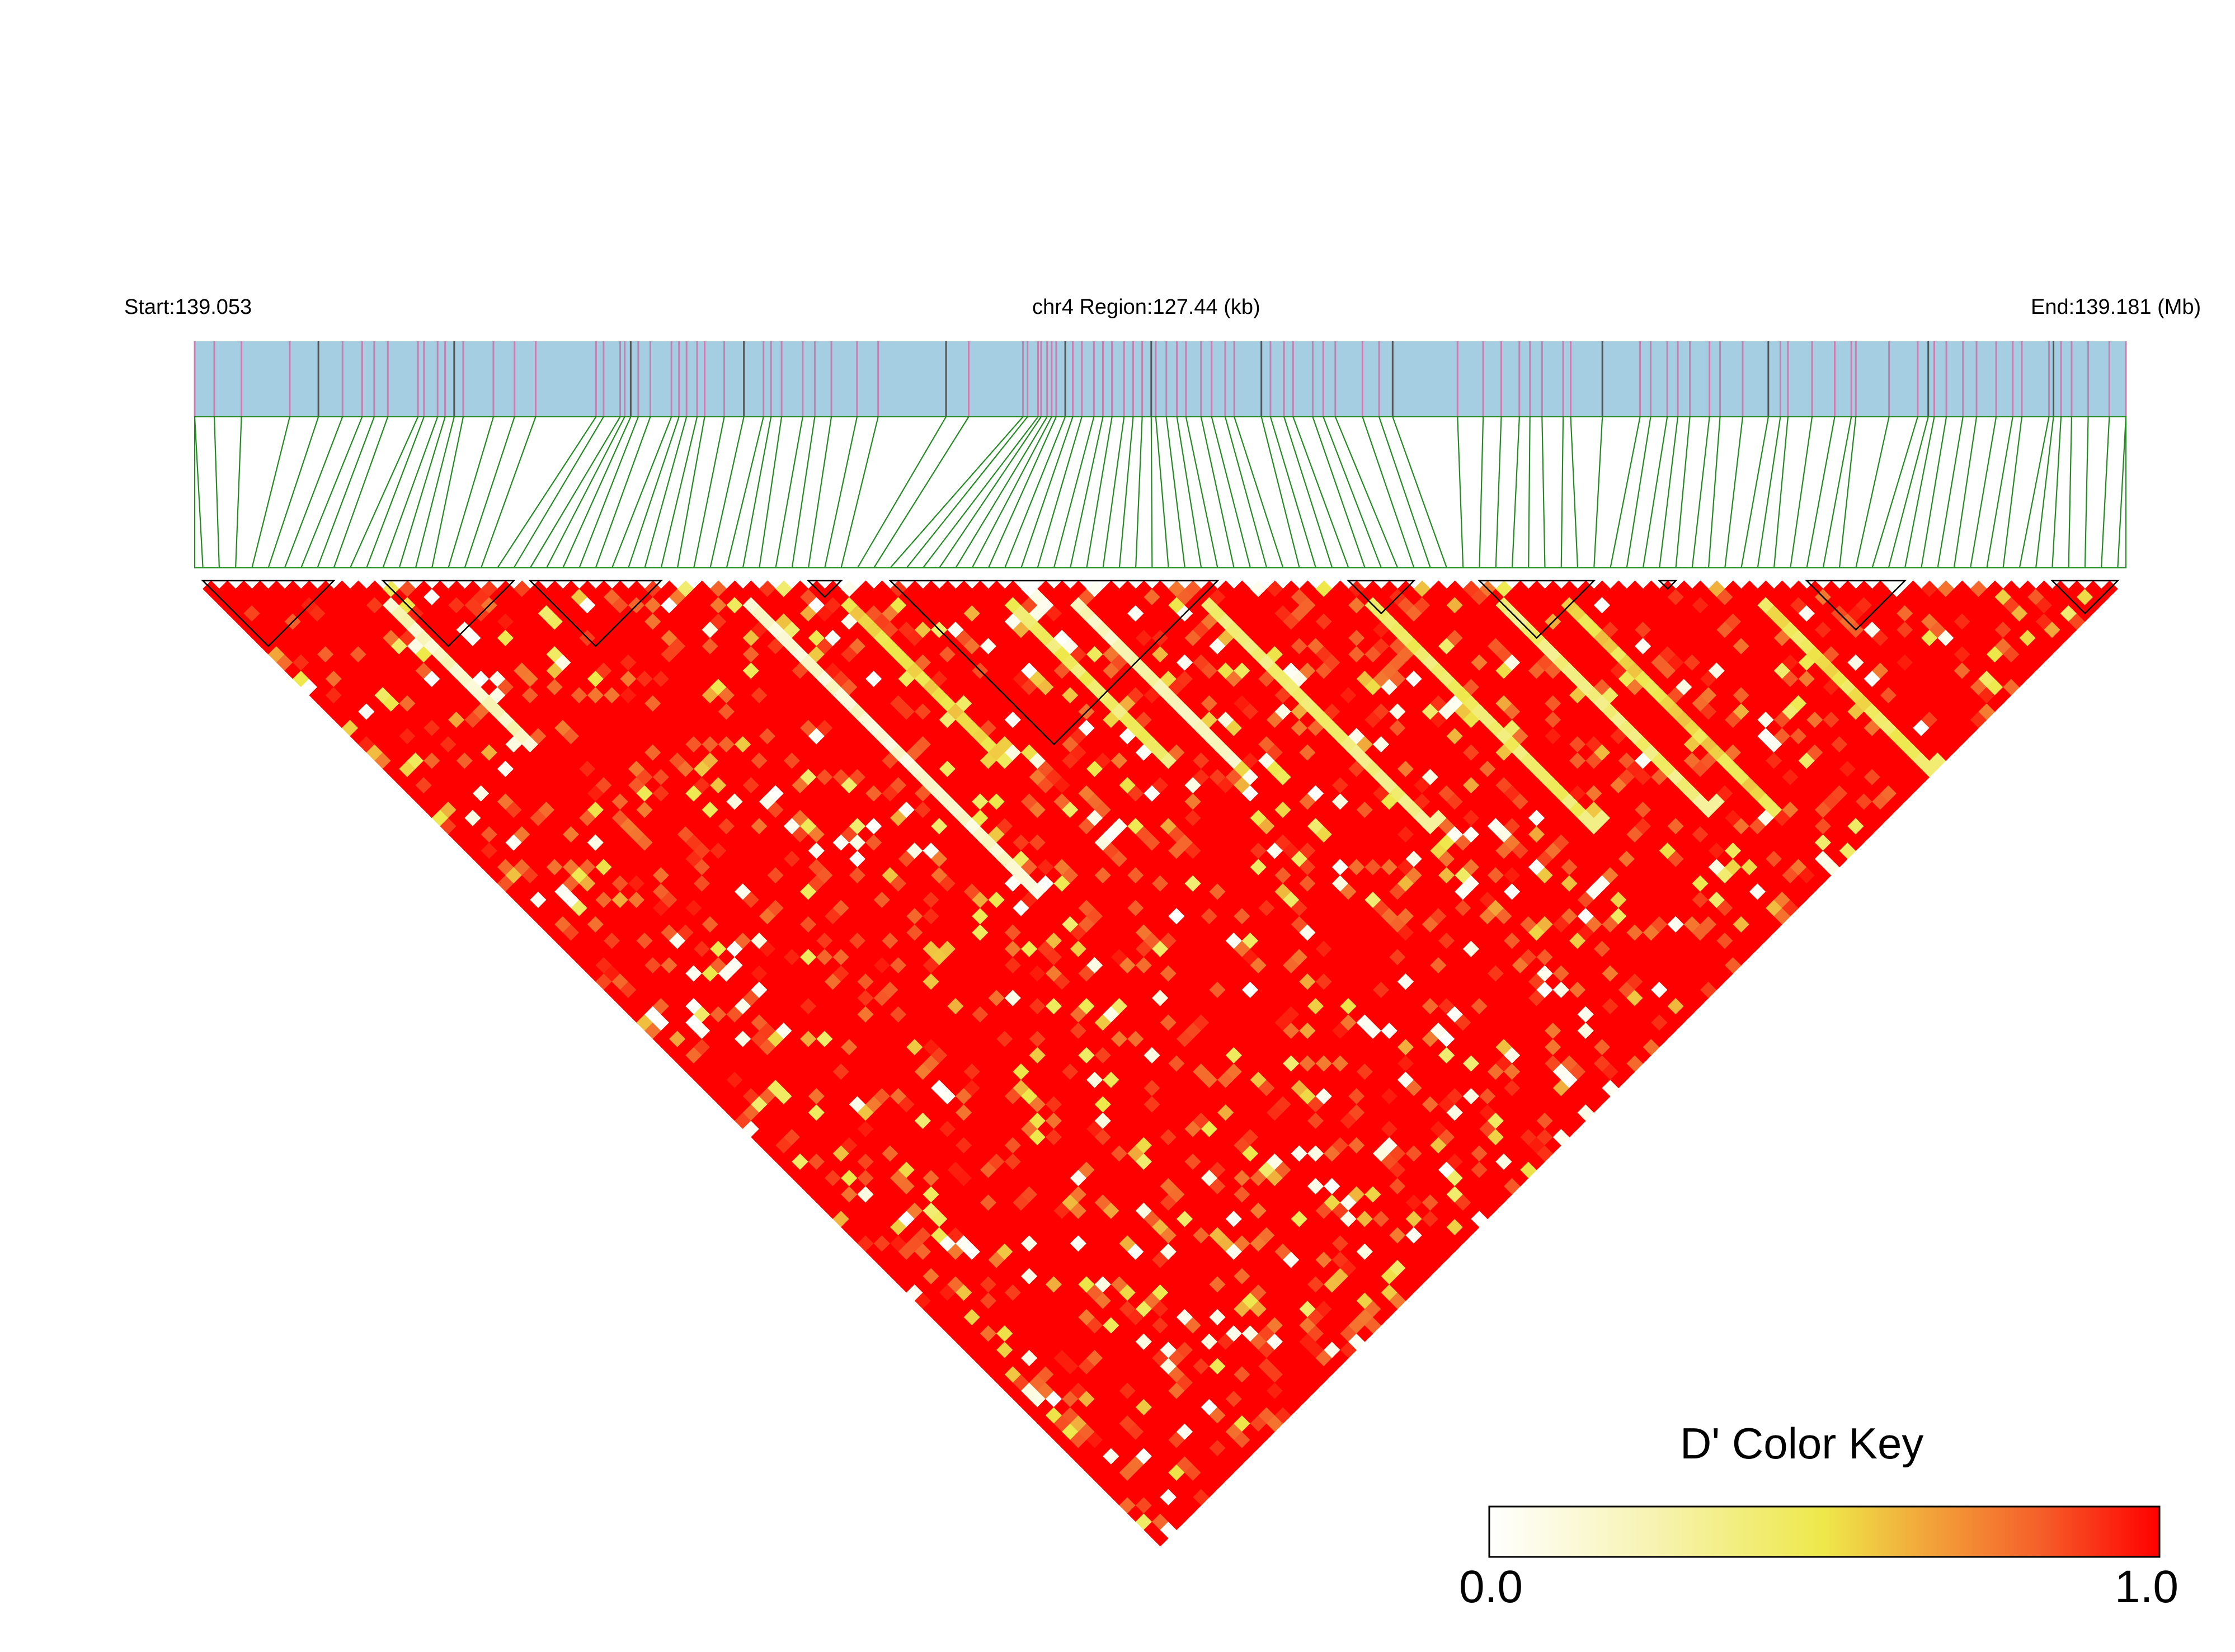 The height and width of the screenshot is (1652, 2235). I want to click on snp-tick-layer, so click(1160, 379).